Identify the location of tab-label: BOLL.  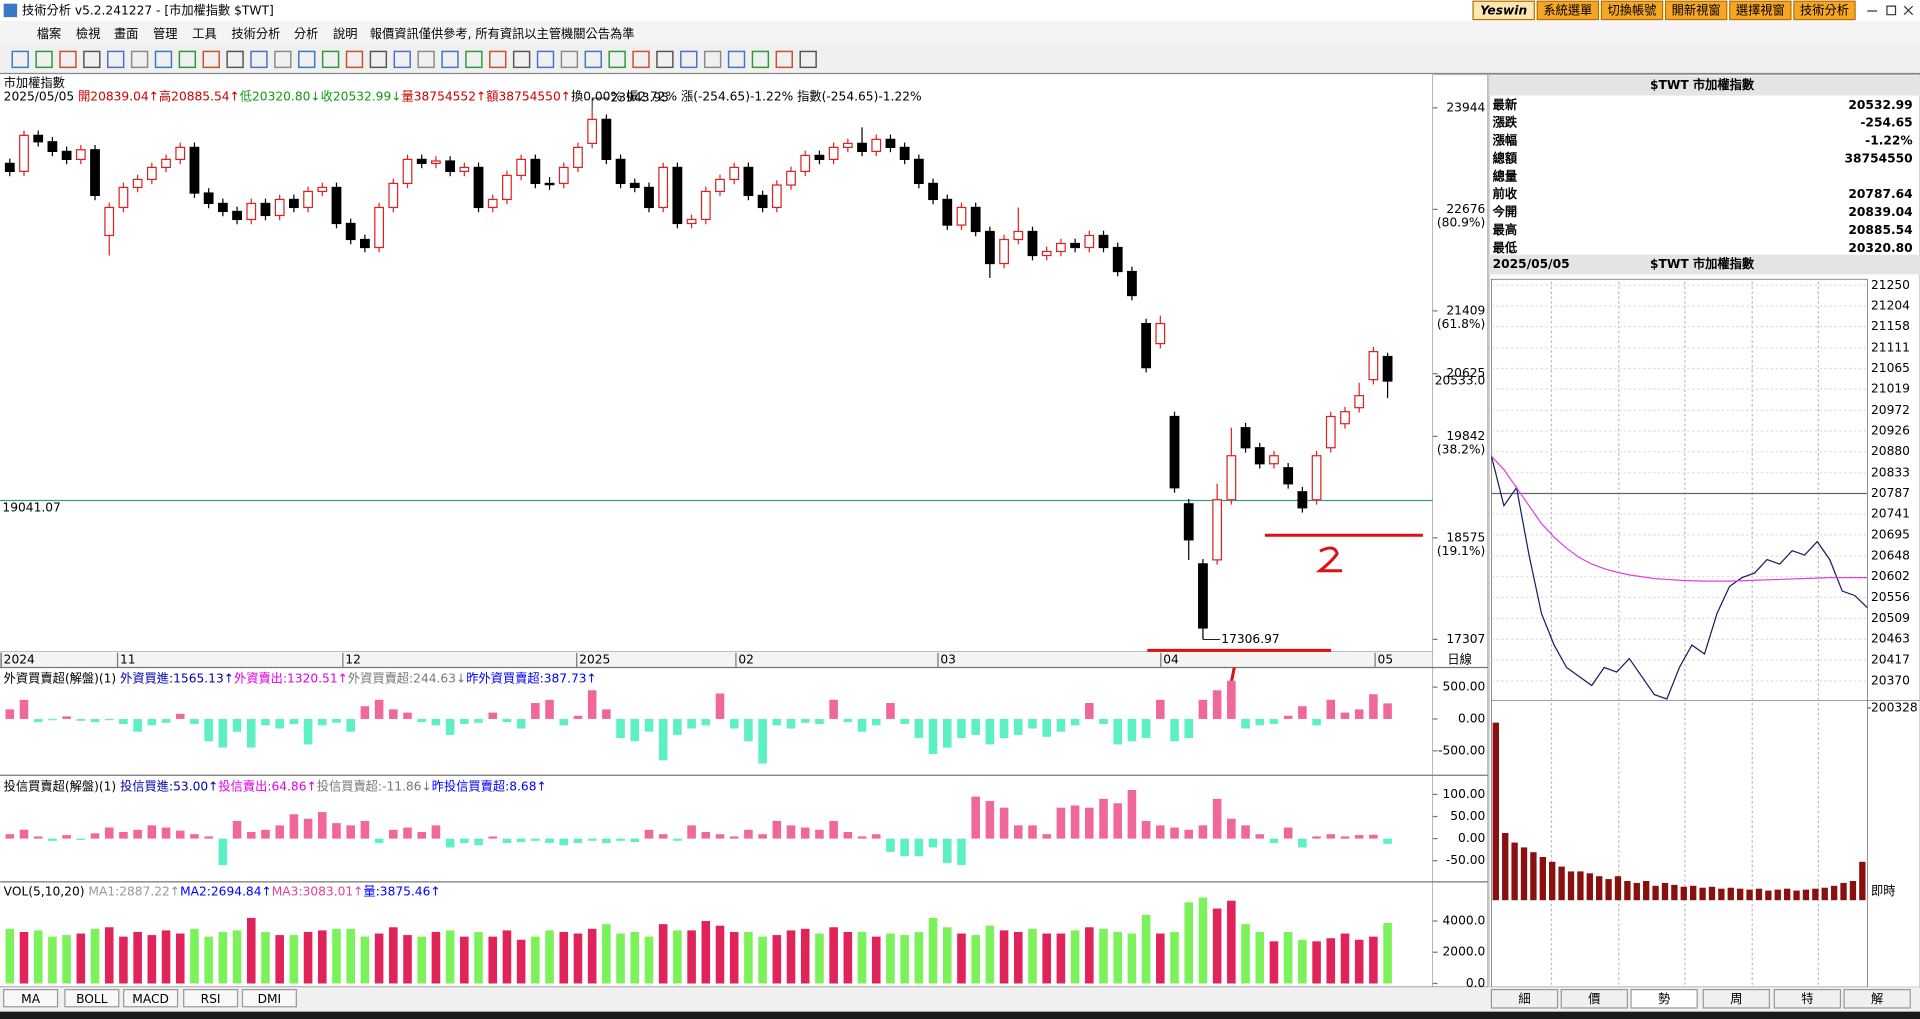
(92, 999).